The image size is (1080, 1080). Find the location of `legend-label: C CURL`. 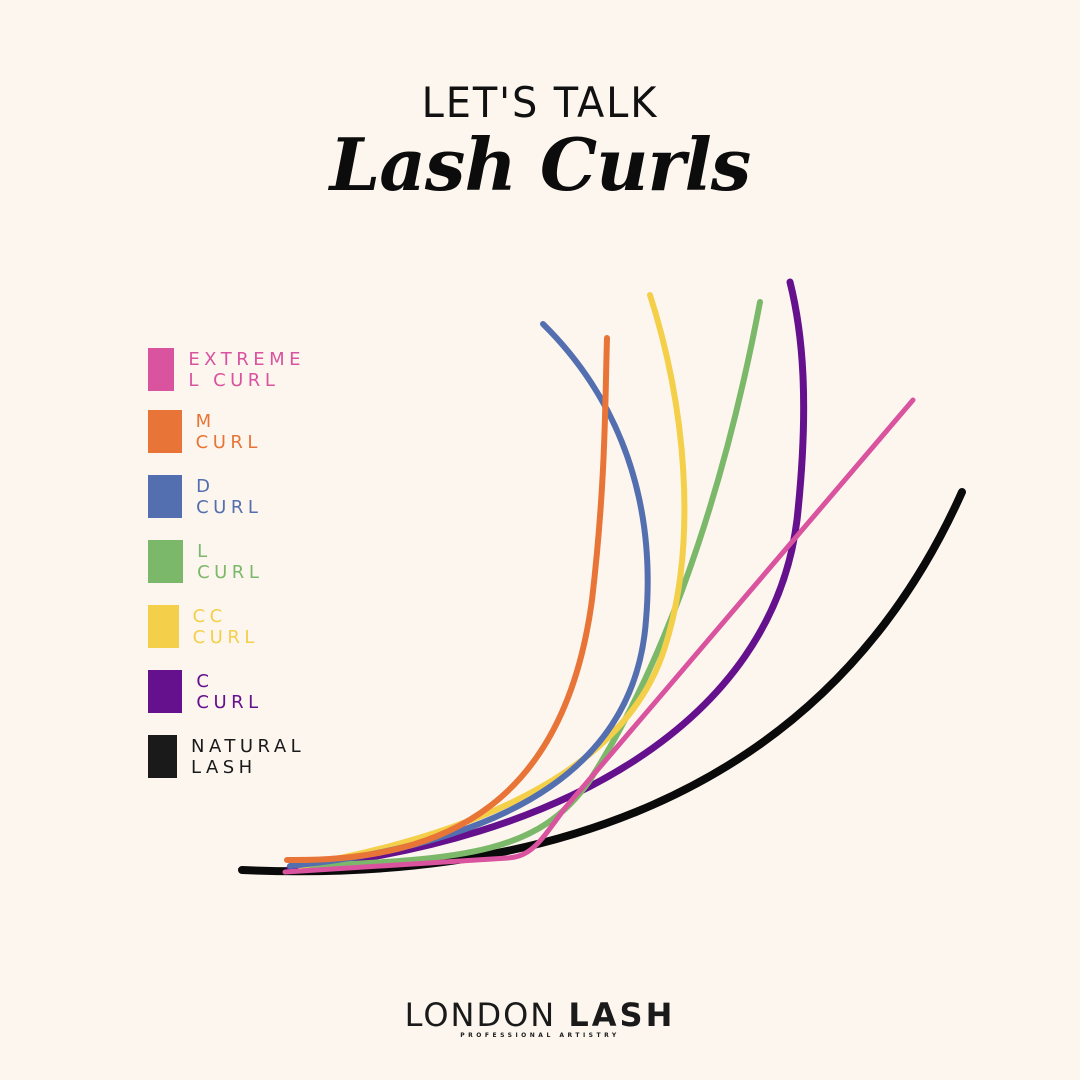

legend-label: C CURL is located at coordinates (229, 691).